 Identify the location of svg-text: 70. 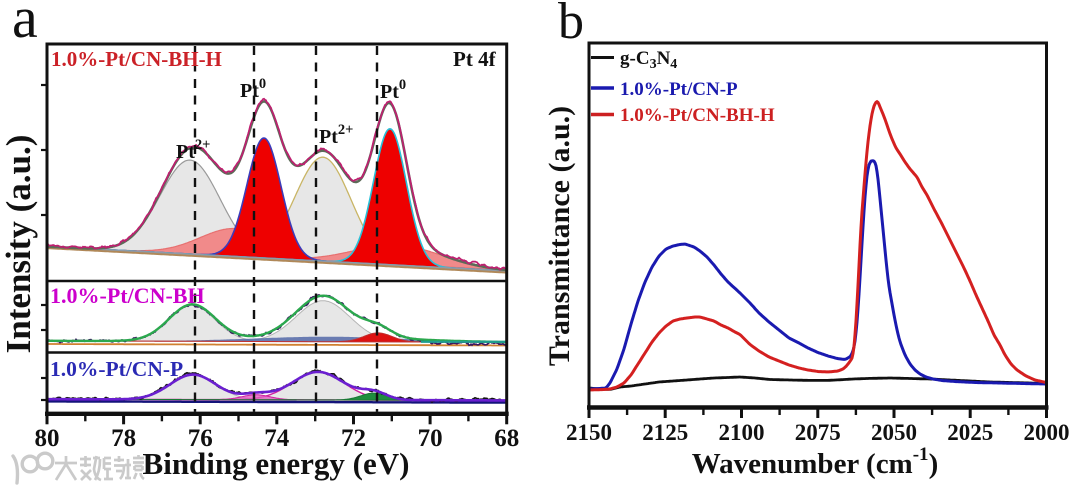
(430, 438).